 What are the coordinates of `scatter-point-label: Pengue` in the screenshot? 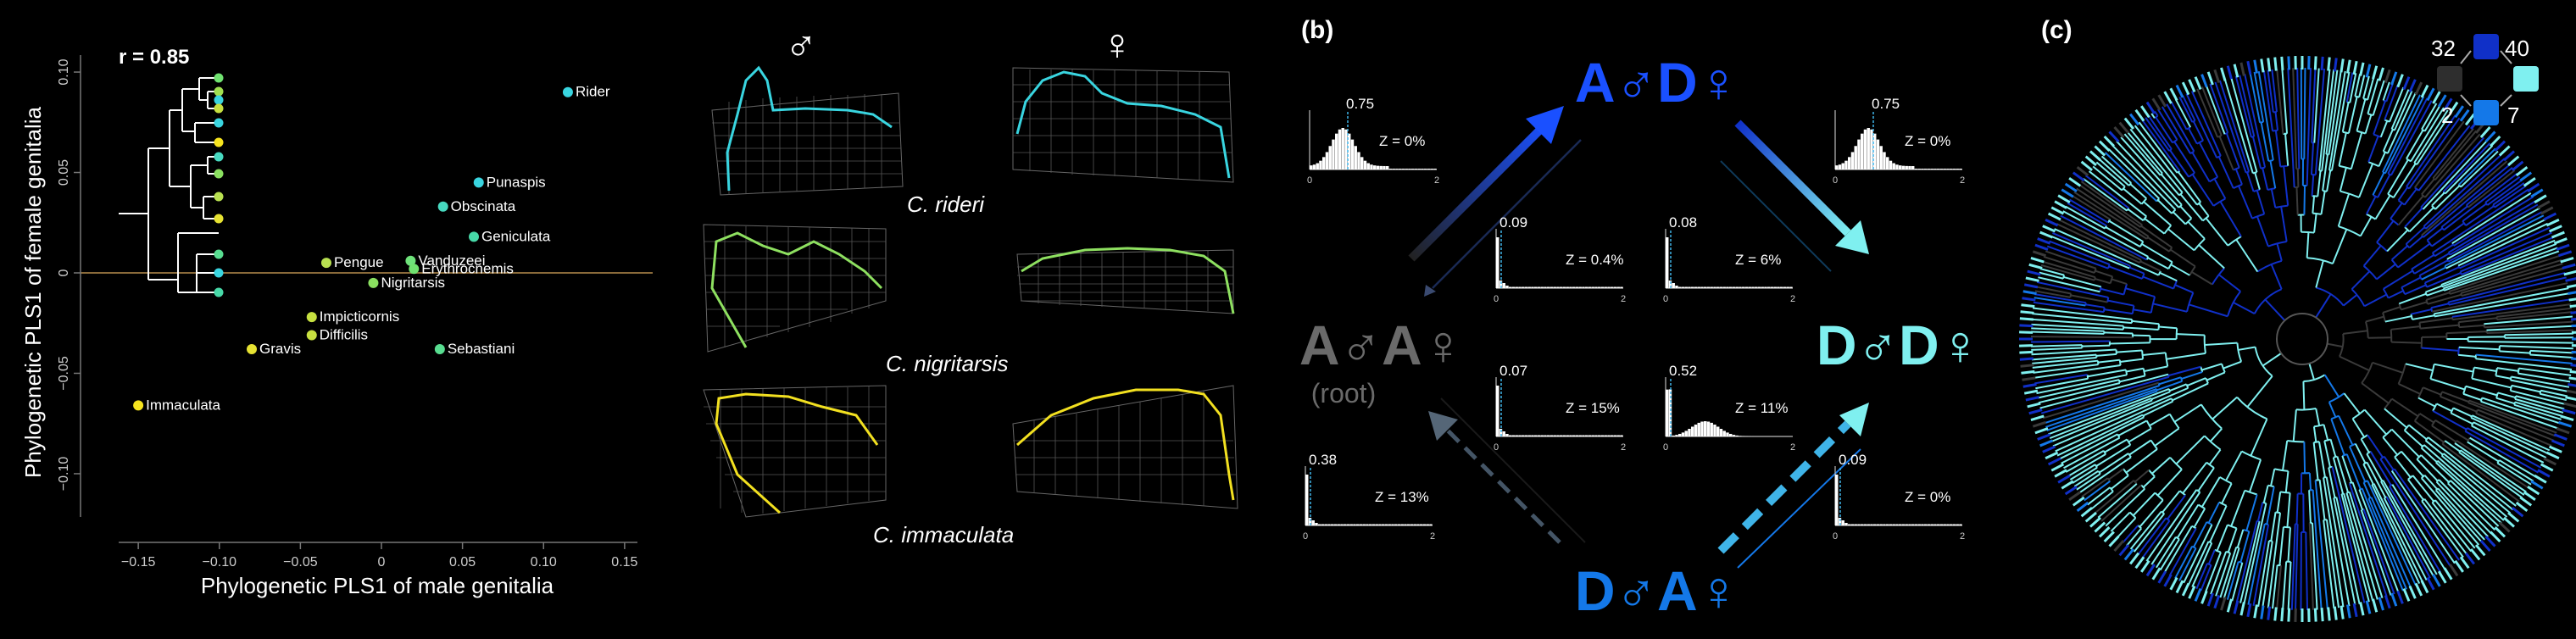 It's located at (359, 262).